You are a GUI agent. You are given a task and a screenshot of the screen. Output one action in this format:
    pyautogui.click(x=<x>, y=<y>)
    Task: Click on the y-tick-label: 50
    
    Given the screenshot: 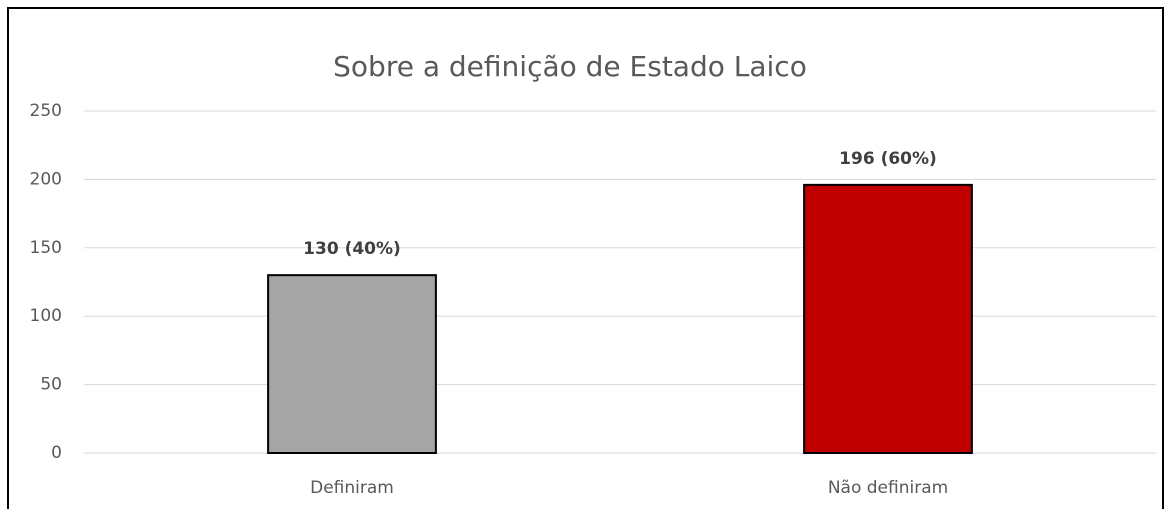 What is the action you would take?
    pyautogui.click(x=51, y=385)
    